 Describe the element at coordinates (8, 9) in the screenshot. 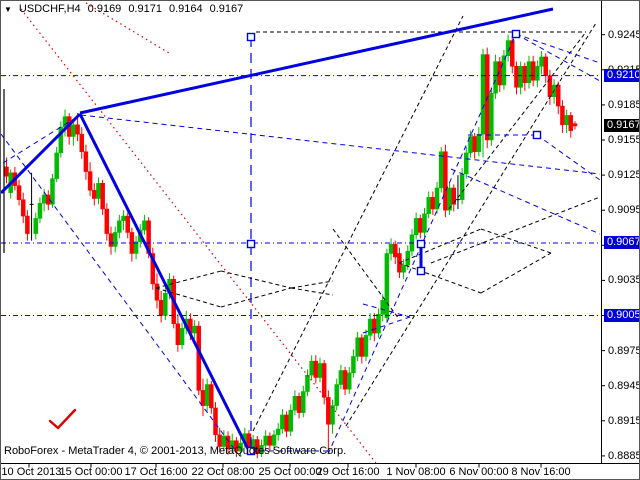

I see `symbol-dropdown-icon: ▼` at that location.